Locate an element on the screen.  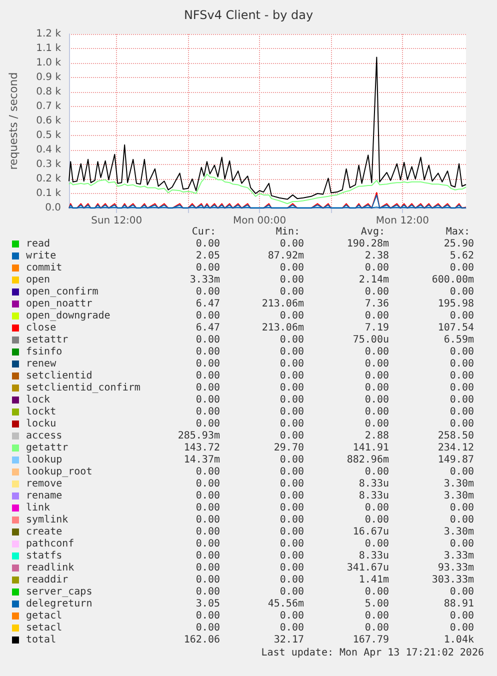
text: 2.05 is located at coordinates (208, 256).